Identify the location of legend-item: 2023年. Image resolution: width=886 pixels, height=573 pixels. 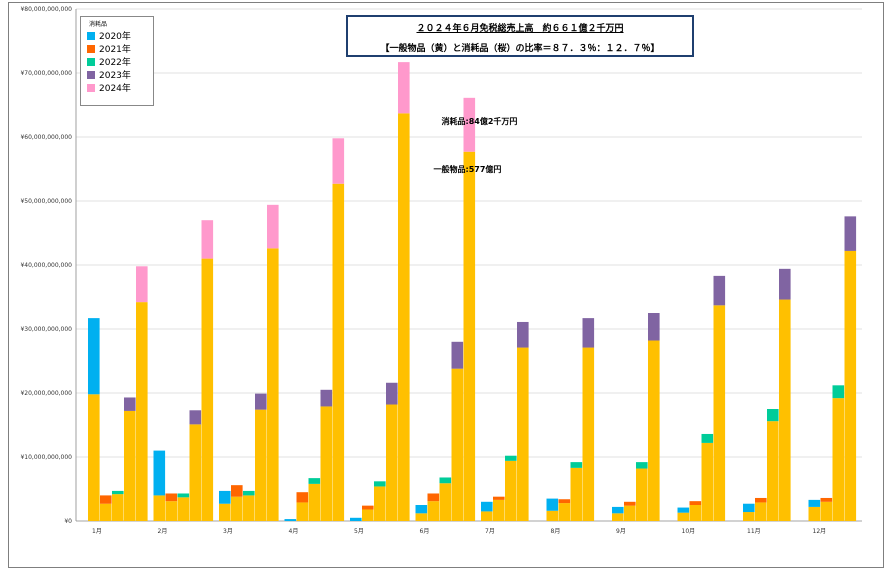
(117, 74).